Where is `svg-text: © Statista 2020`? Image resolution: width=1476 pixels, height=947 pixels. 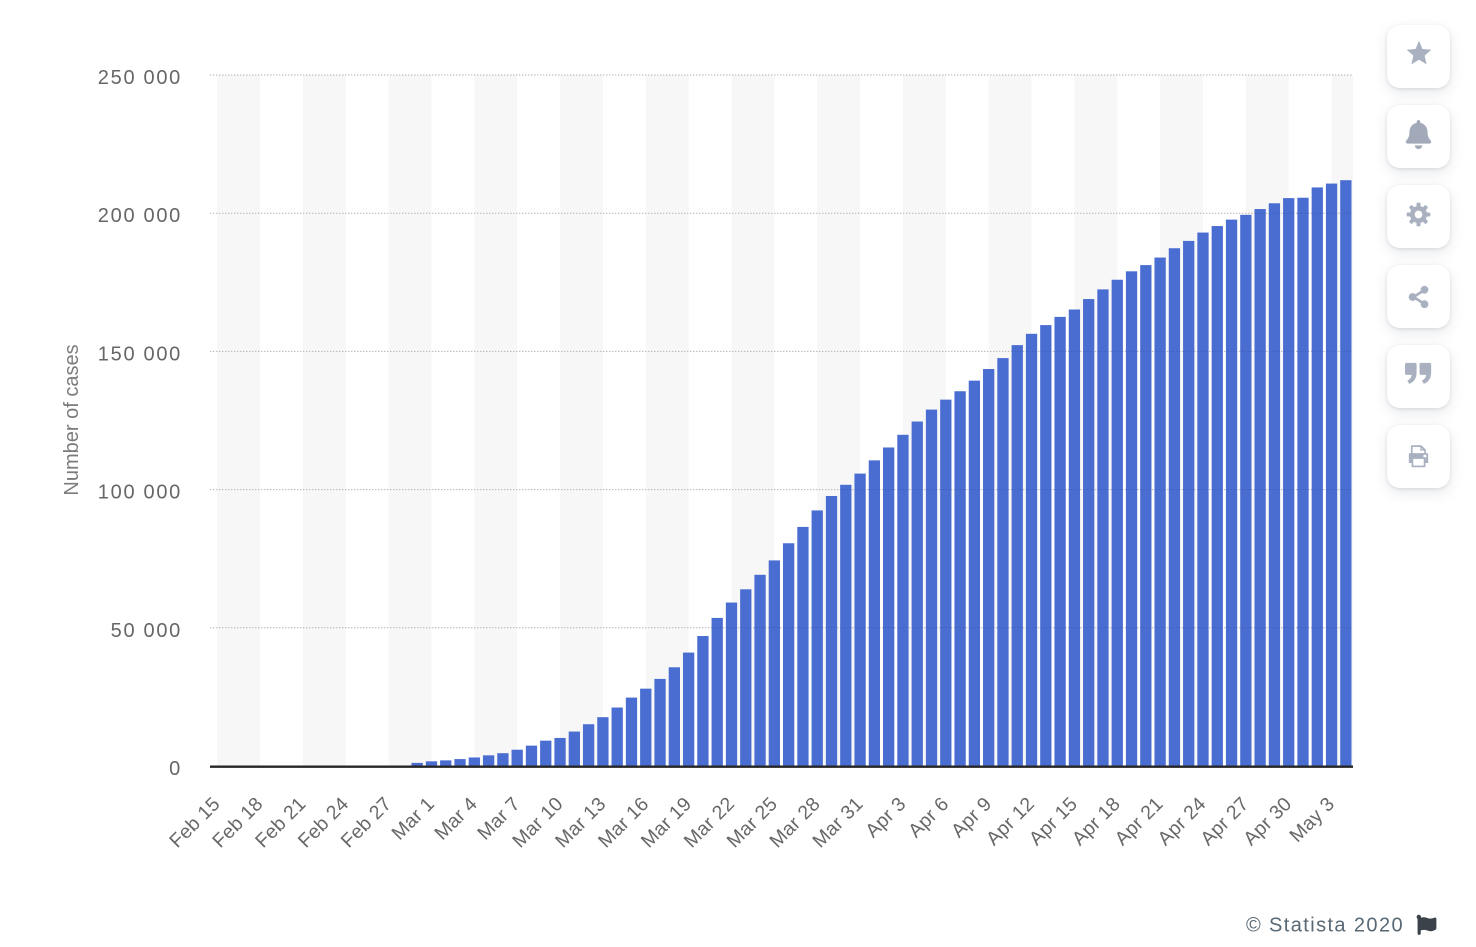 svg-text: © Statista 2020 is located at coordinates (1325, 926).